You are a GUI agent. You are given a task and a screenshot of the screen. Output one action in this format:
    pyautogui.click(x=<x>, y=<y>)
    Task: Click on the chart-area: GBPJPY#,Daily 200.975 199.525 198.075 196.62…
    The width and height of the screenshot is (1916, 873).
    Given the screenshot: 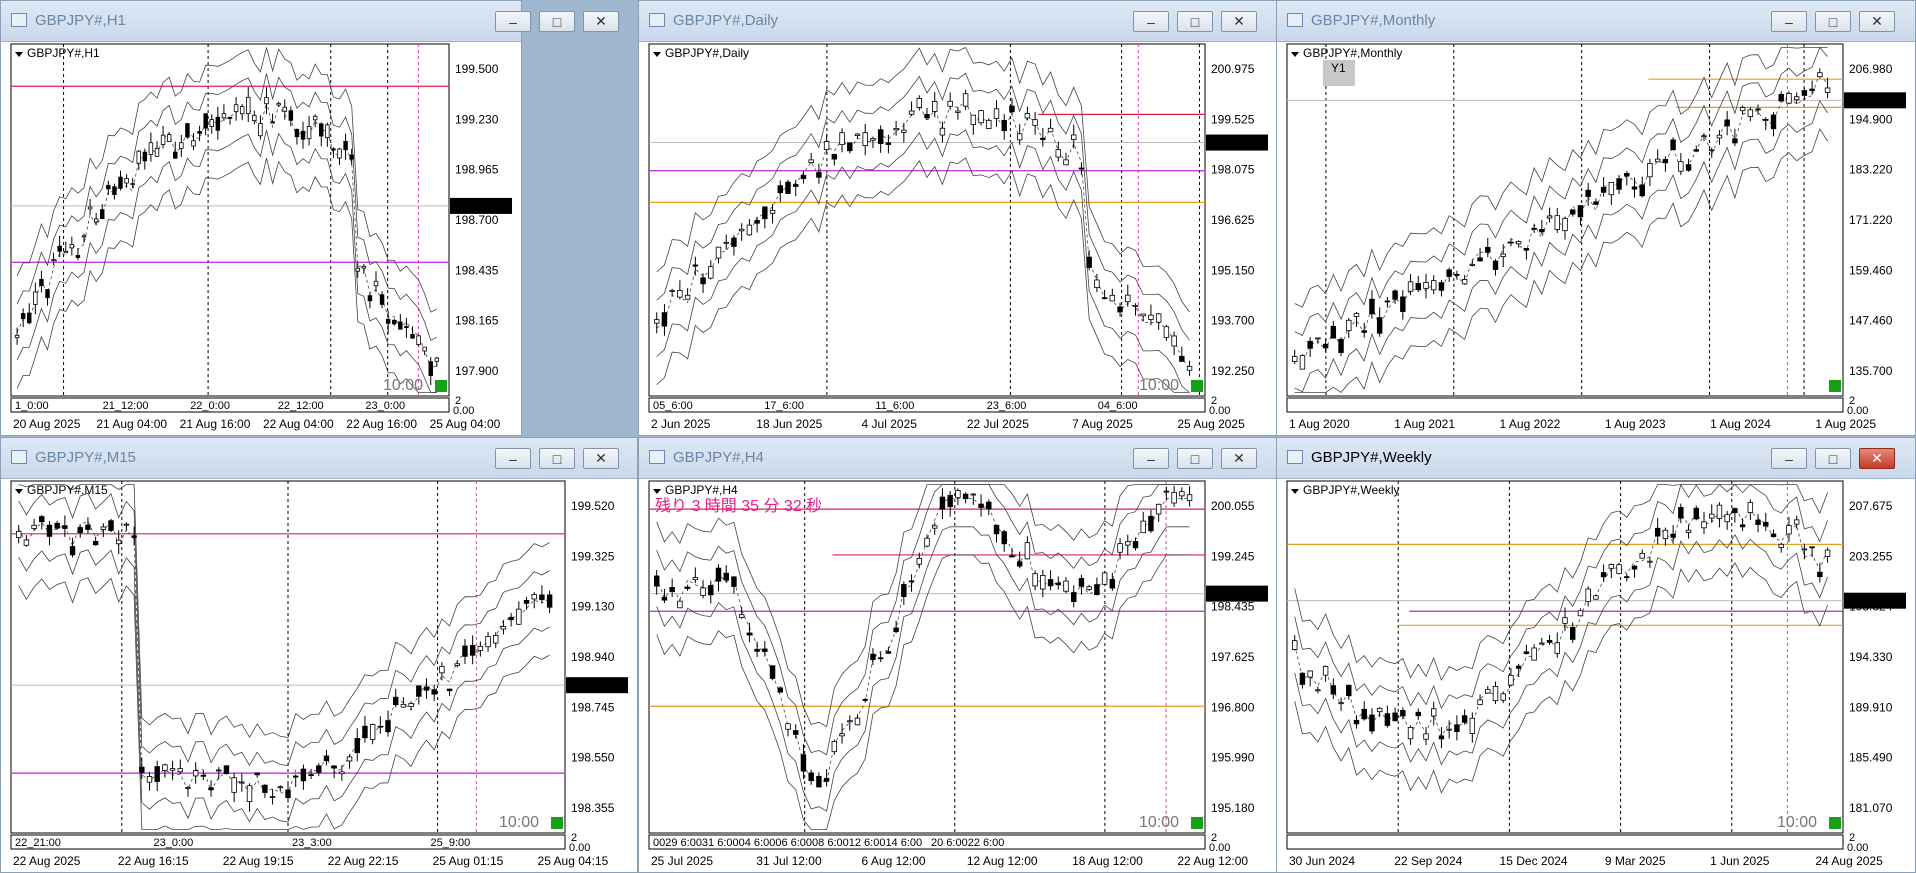 What is the action you would take?
    pyautogui.click(x=958, y=238)
    